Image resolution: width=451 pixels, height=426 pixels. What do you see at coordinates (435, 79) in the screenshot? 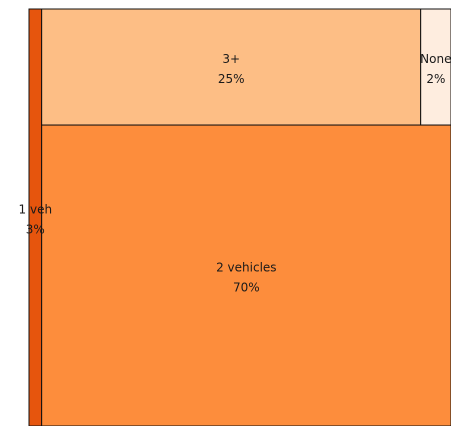
I see `cell-percent-label: 2%` at bounding box center [435, 79].